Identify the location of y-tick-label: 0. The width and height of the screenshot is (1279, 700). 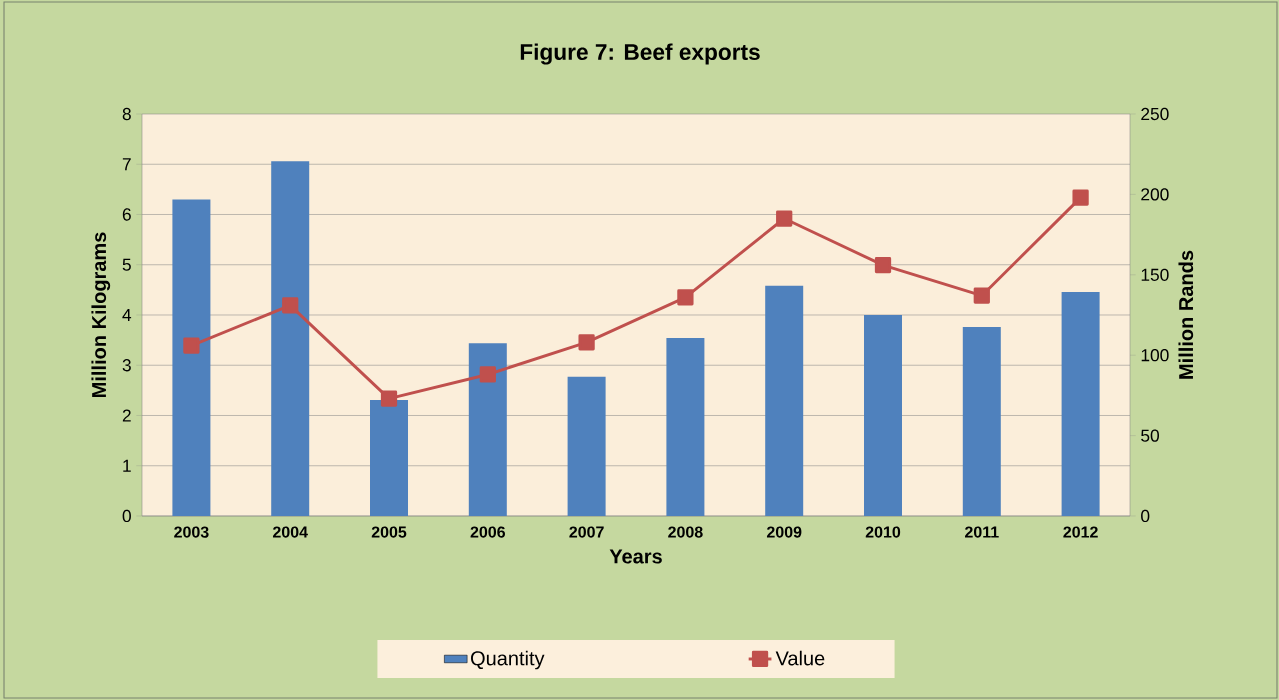
(126, 516).